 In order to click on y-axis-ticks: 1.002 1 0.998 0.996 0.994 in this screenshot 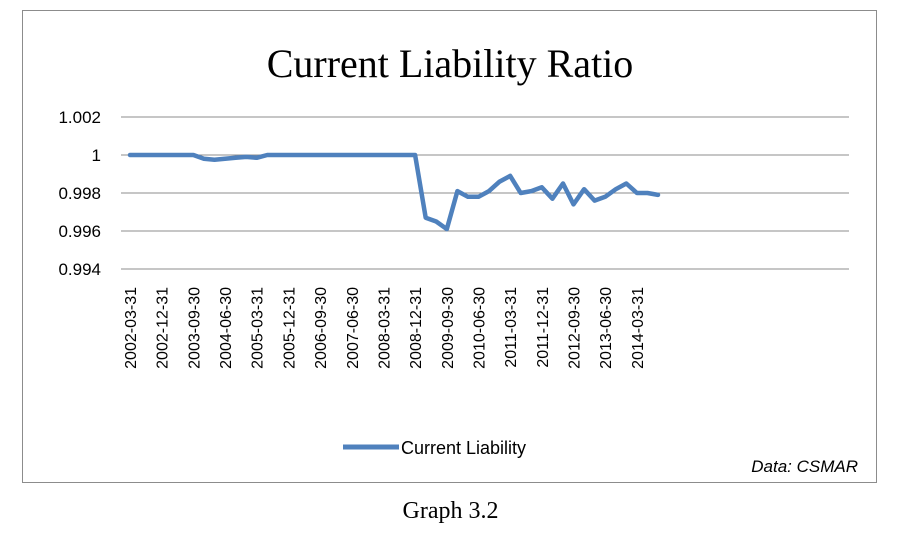, I will do `click(79, 193)`.